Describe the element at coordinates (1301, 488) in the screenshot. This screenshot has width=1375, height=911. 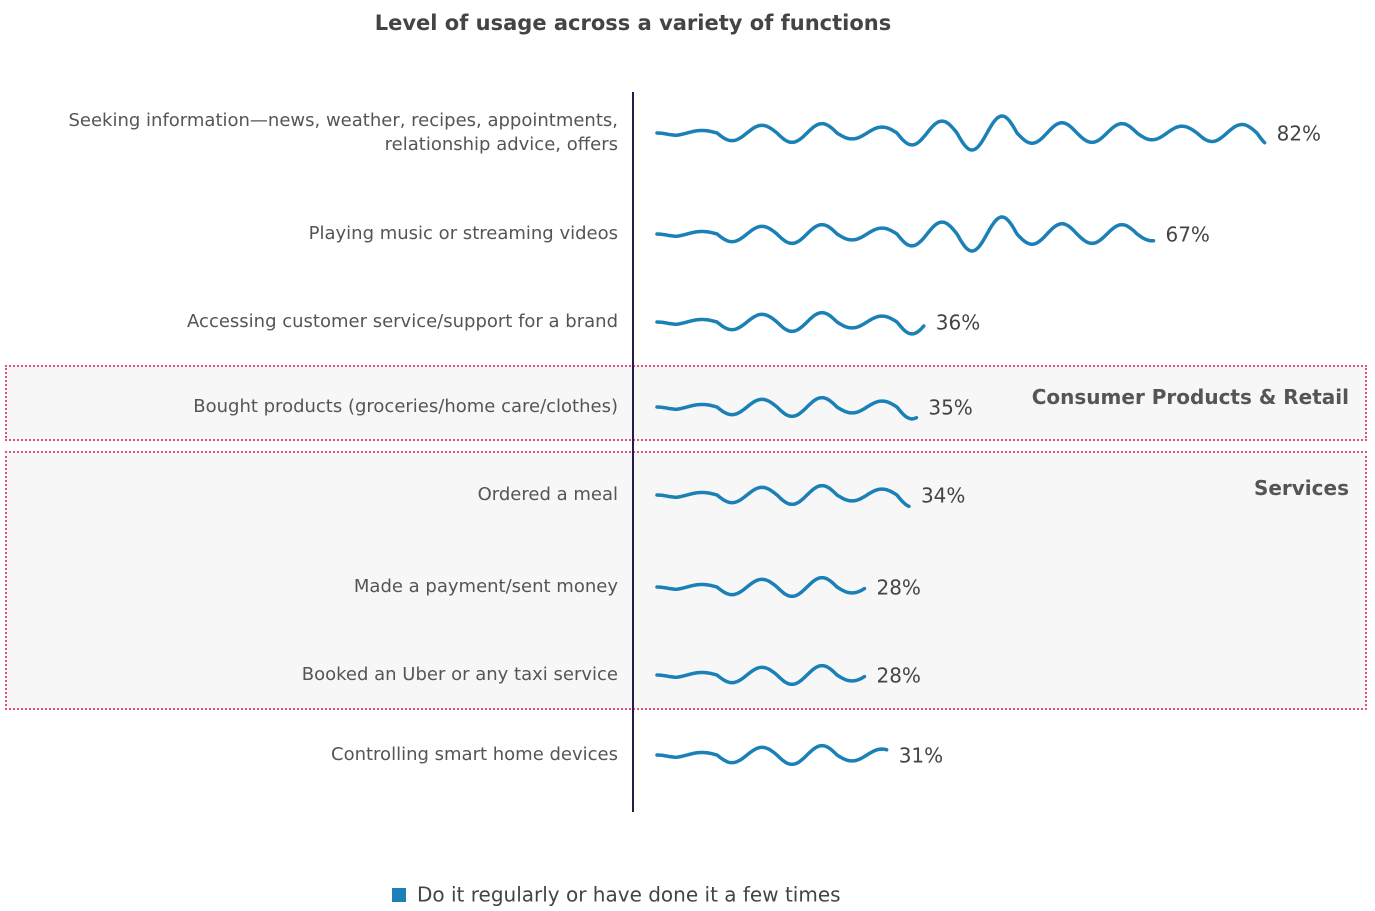
I see `group-label: Services` at that location.